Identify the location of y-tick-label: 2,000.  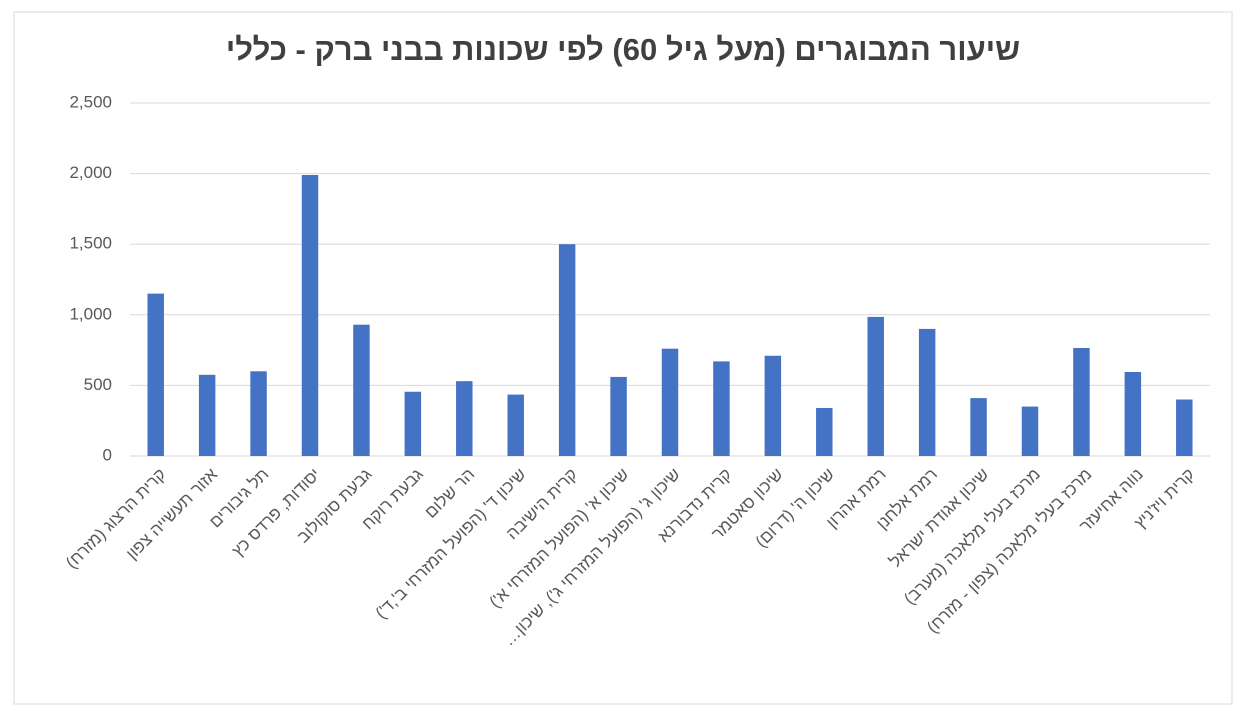
(90, 172).